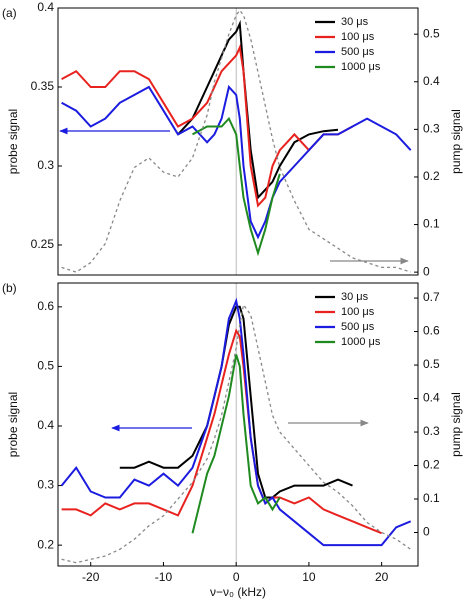 The height and width of the screenshot is (600, 469). What do you see at coordinates (43, 86) in the screenshot?
I see `y-tick-label: 0.35` at bounding box center [43, 86].